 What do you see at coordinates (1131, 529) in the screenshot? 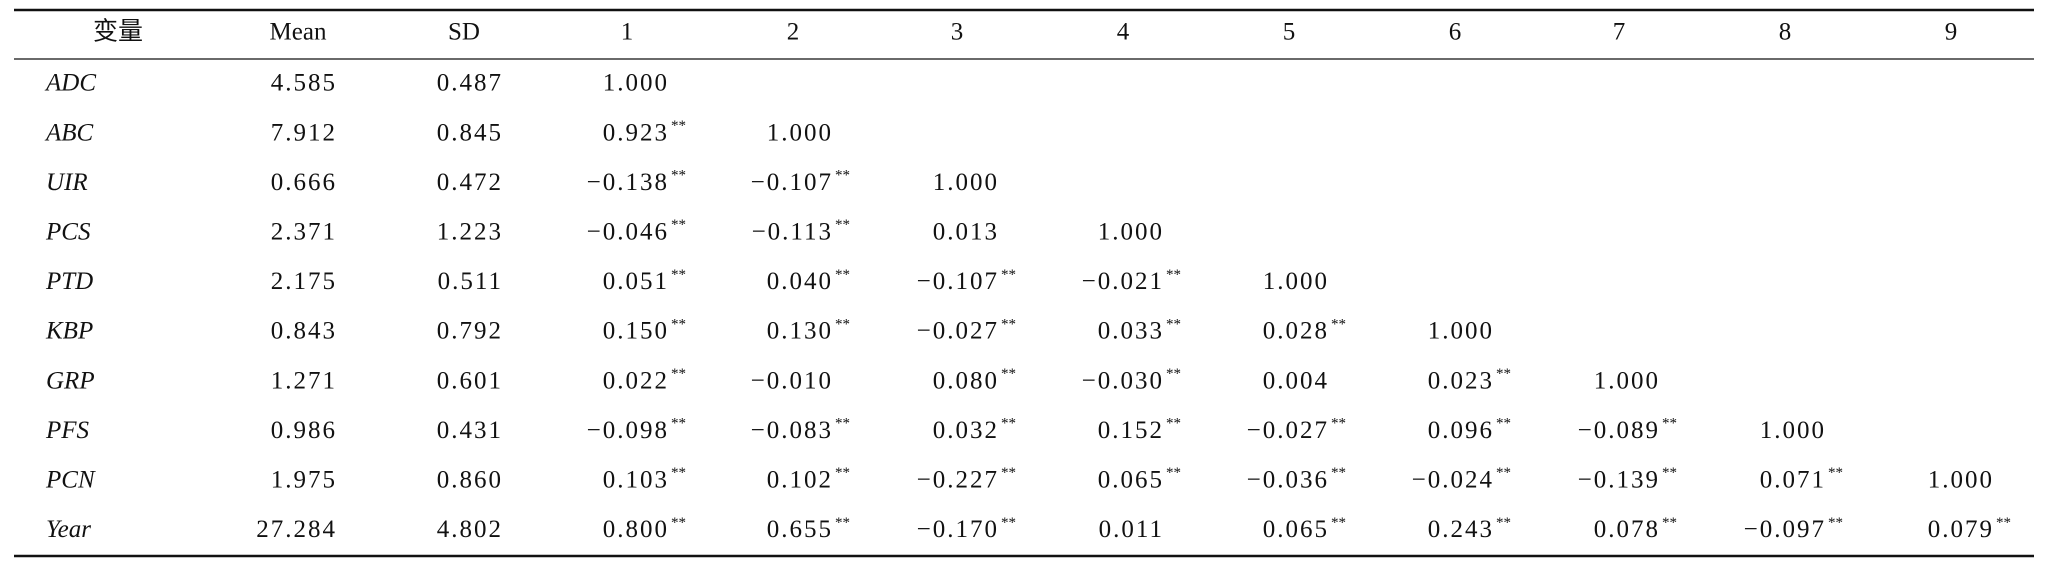
I see `correlation-value: 0.011` at bounding box center [1131, 529].